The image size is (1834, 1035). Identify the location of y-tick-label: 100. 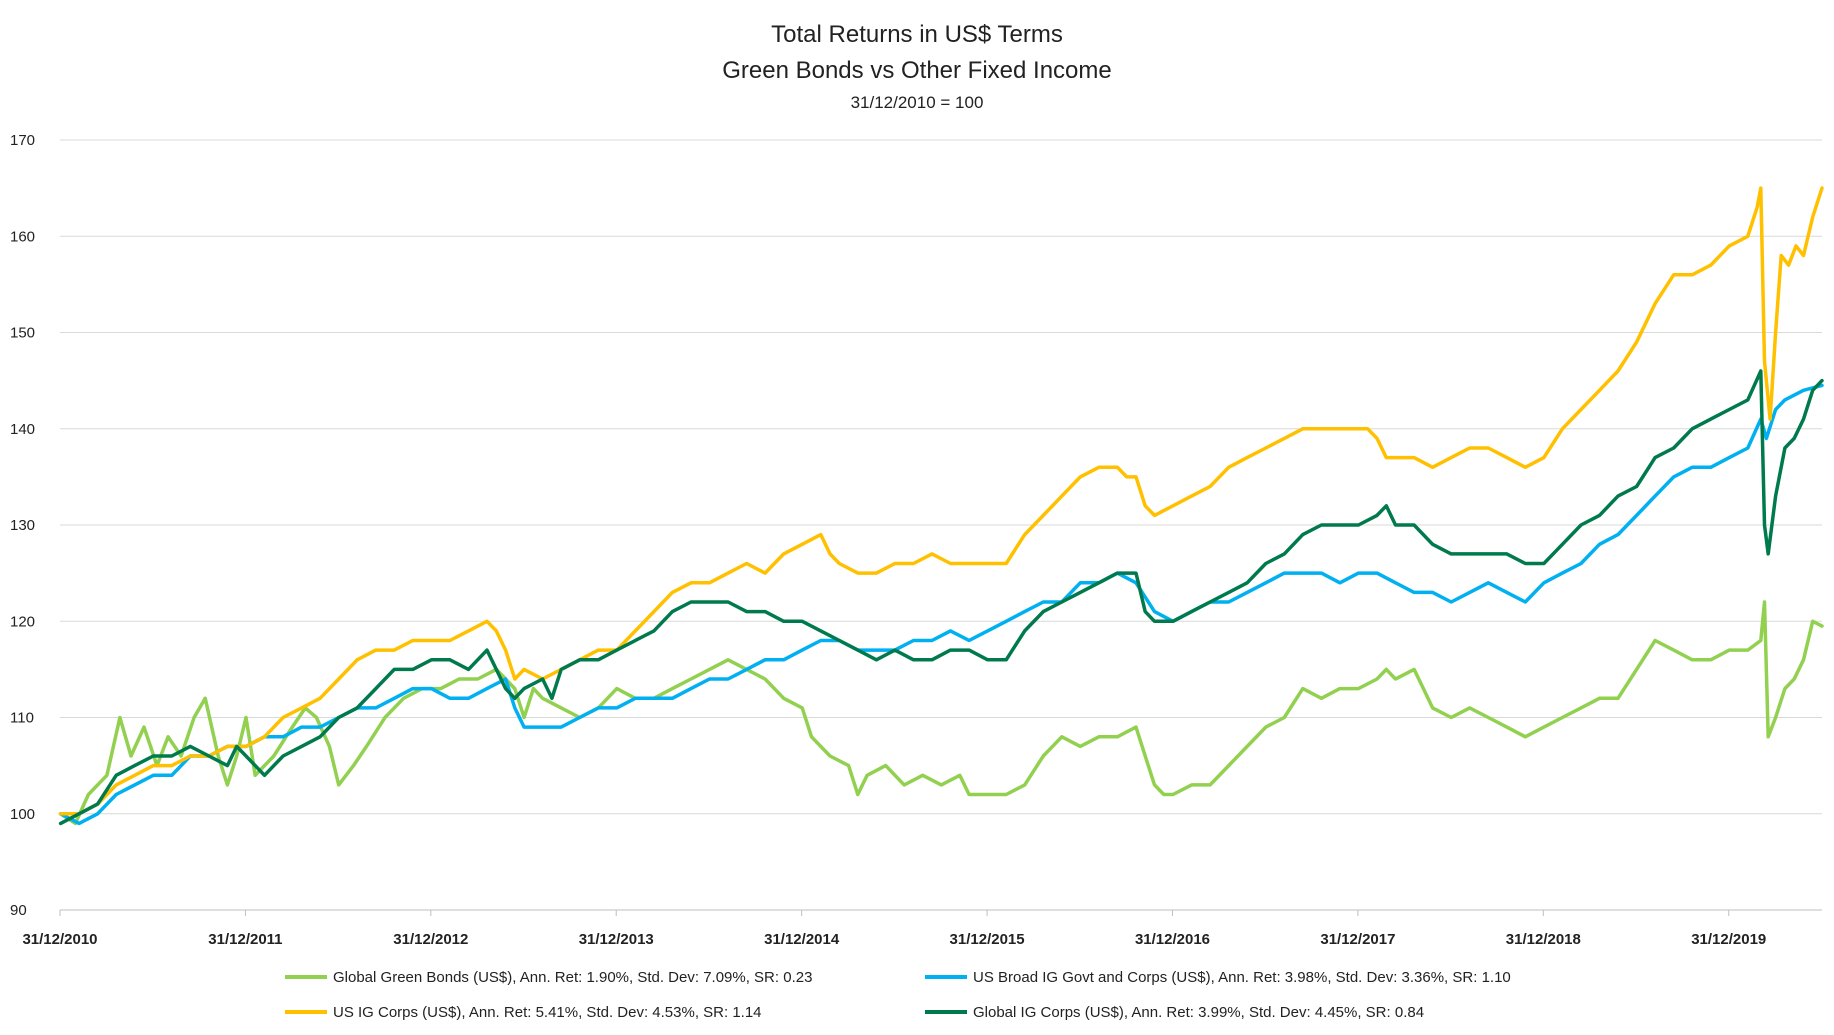
(22, 814).